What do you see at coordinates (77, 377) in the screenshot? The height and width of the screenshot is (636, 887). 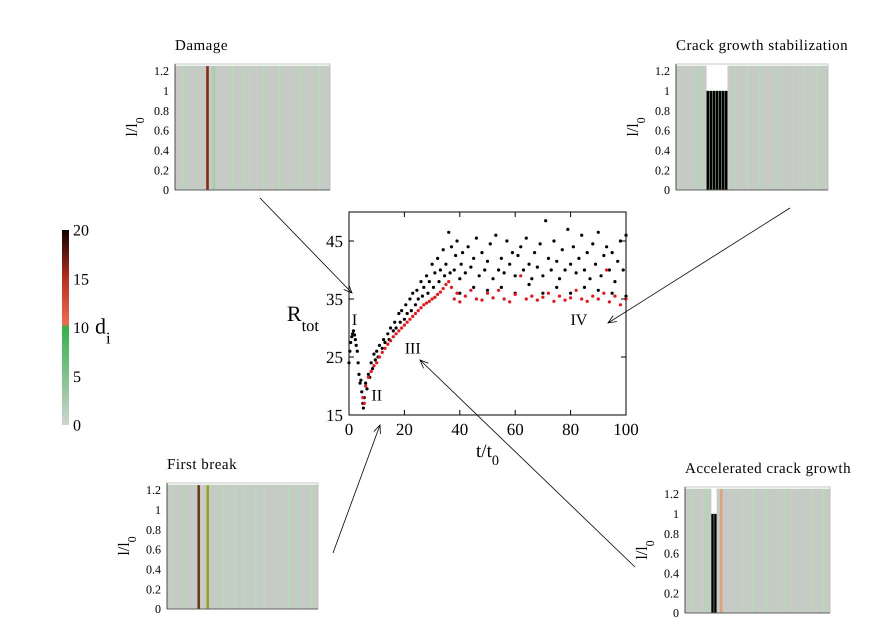 I see `color-bar-label: 5` at bounding box center [77, 377].